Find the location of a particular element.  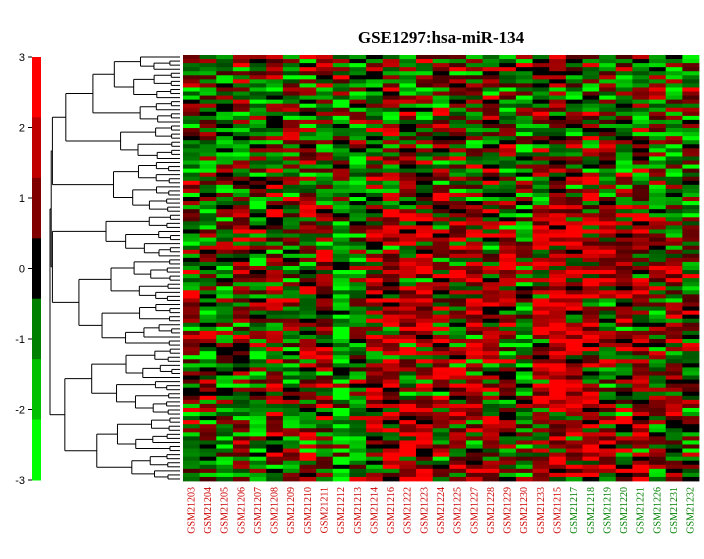

column-label: GSM21206 is located at coordinates (241, 510).